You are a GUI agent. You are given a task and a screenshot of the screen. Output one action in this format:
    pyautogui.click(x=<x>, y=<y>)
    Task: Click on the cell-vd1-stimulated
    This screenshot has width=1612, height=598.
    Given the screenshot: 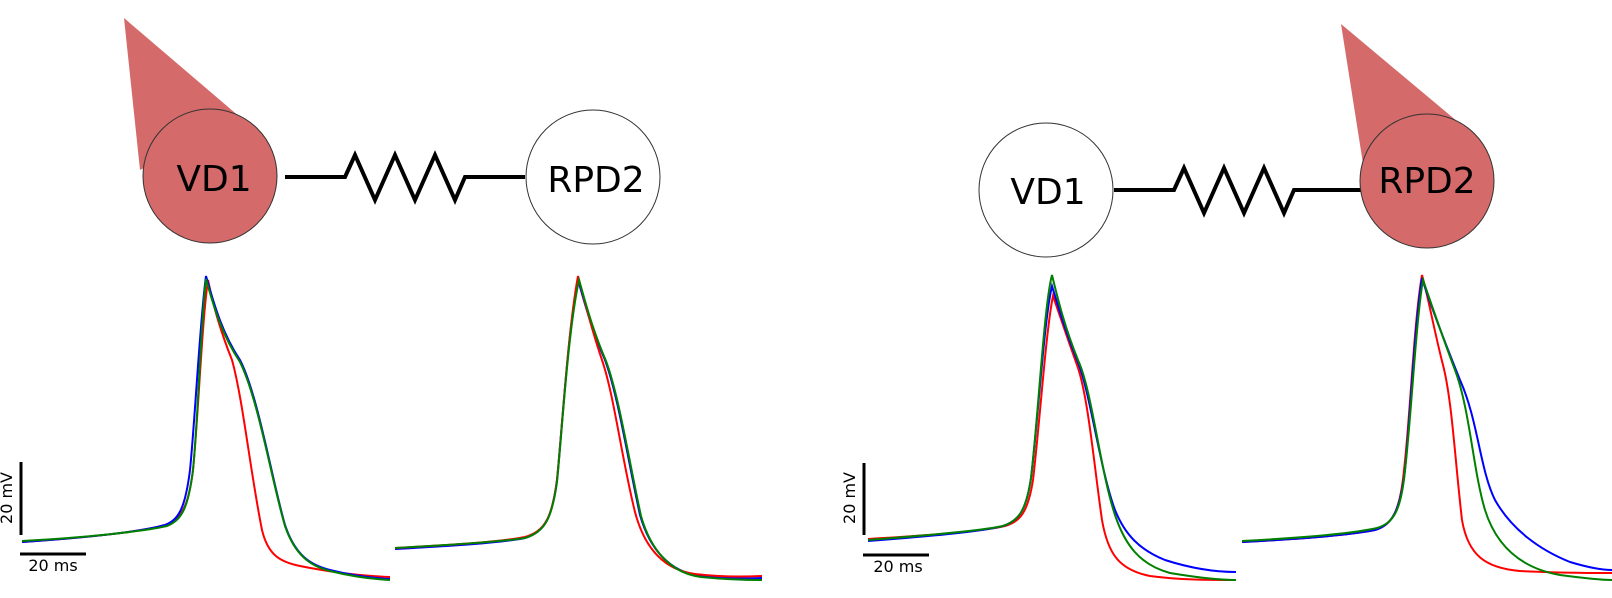 What is the action you would take?
    pyautogui.click(x=210, y=176)
    